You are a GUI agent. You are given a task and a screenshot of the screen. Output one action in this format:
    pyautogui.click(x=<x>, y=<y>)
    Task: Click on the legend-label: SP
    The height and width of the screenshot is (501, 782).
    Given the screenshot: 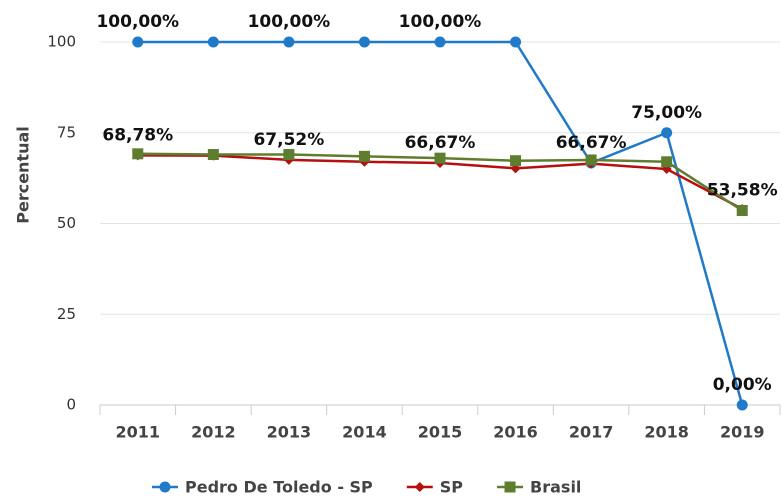 What is the action you would take?
    pyautogui.click(x=452, y=487)
    